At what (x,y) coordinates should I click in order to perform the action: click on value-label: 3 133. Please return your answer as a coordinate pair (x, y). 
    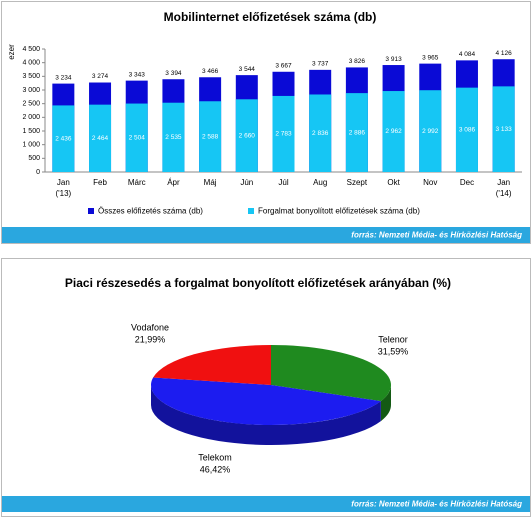
    Looking at the image, I should click on (504, 129).